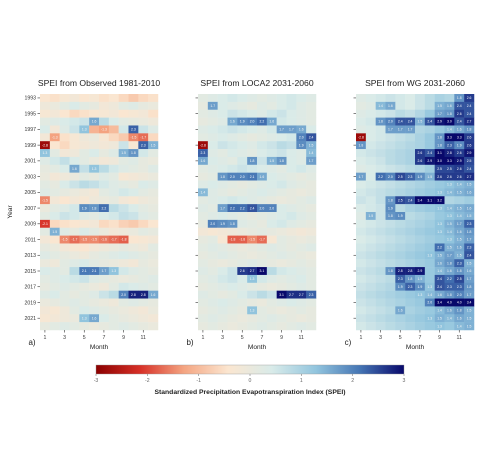 The height and width of the screenshot is (475, 500). What do you see at coordinates (439, 303) in the screenshot?
I see `cell-value-label: 3.4` at bounding box center [439, 303].